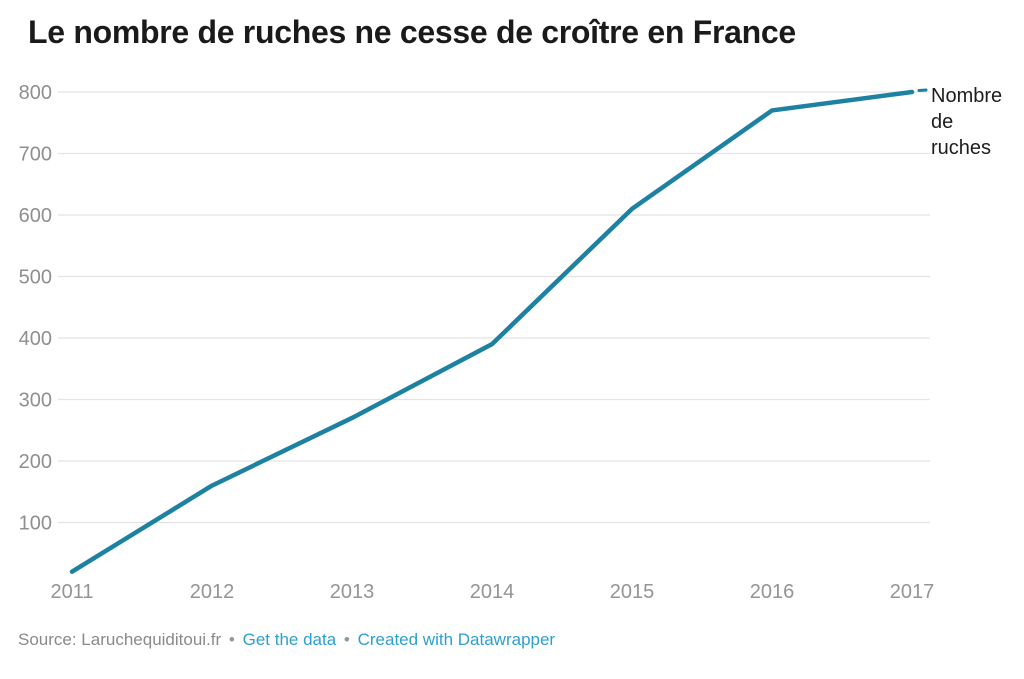 Image resolution: width=1024 pixels, height=679 pixels. I want to click on series-label-nombre-de-ruches: Nombre de ruches, so click(966, 122).